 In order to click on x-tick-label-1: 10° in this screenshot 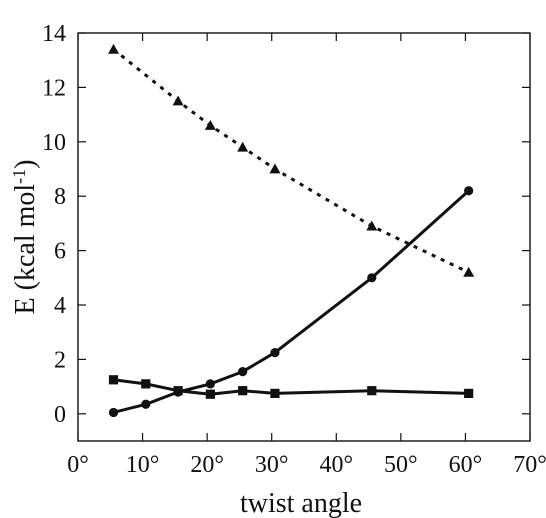, I will do `click(143, 465)`.